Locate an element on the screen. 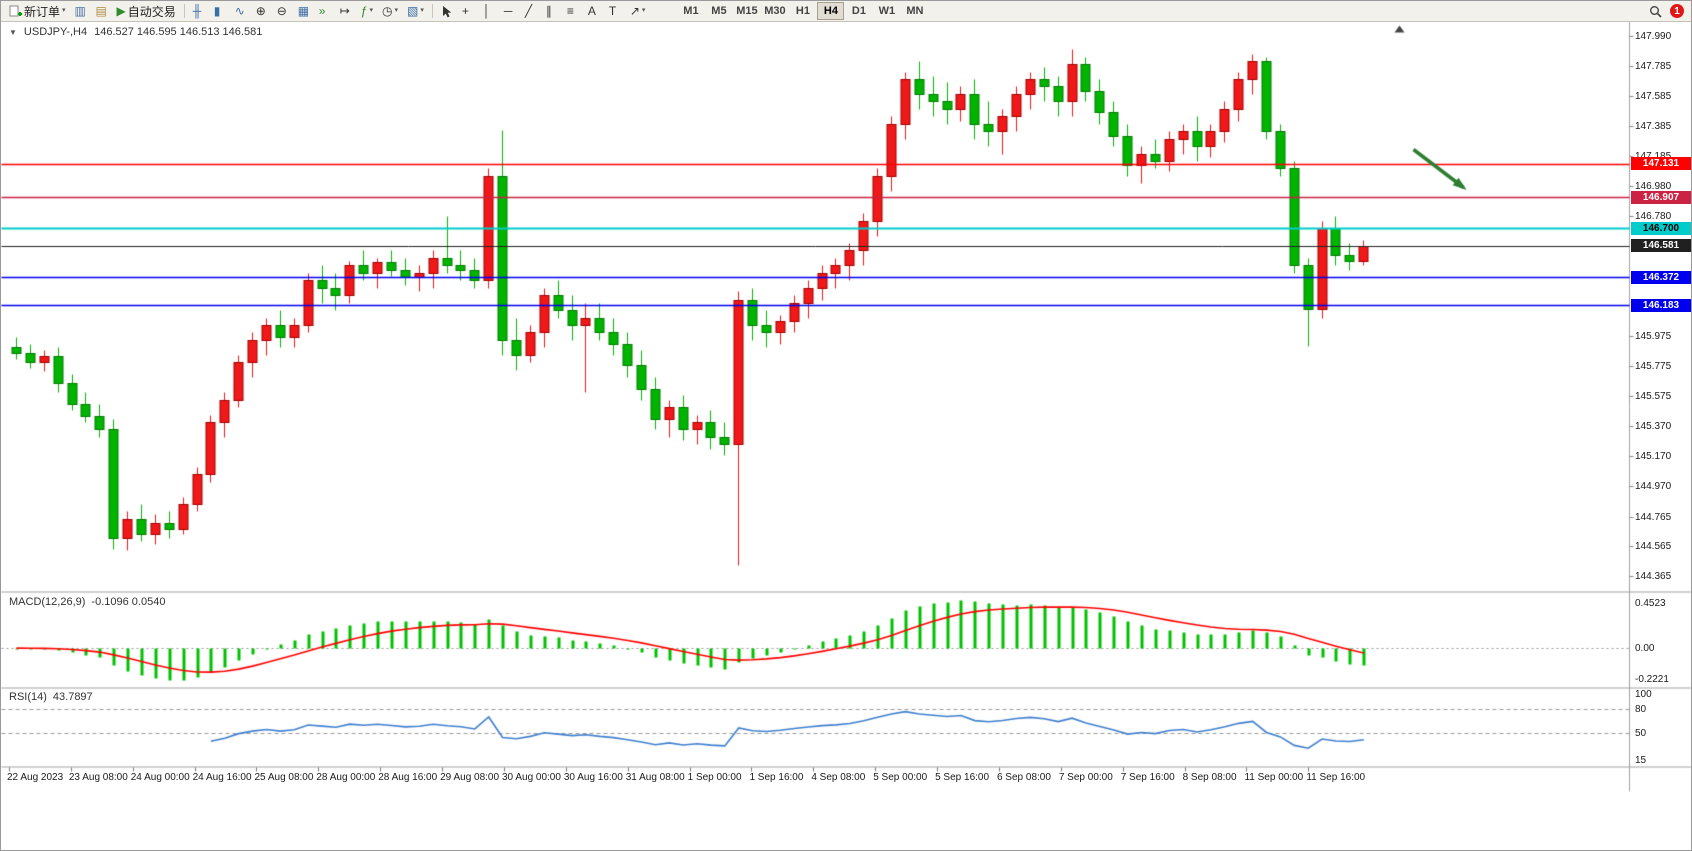 Image resolution: width=1692 pixels, height=851 pixels. crosshair-button: + is located at coordinates (468, 11).